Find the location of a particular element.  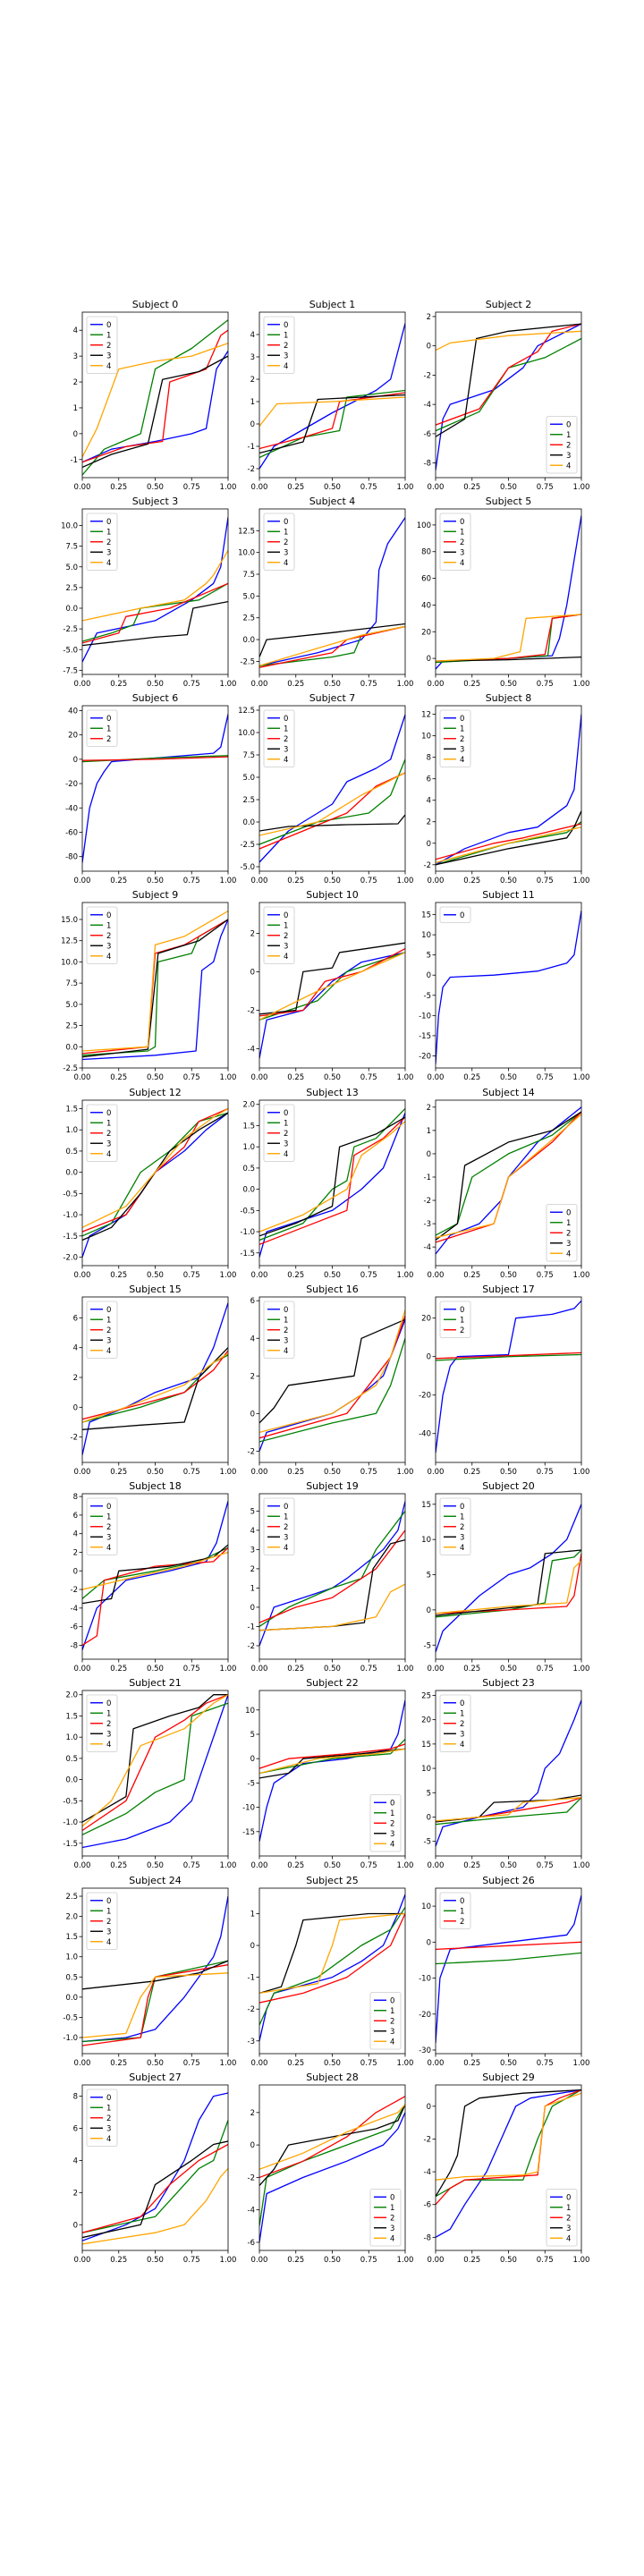

y-tick-label: -2 is located at coordinates (74, 1438).